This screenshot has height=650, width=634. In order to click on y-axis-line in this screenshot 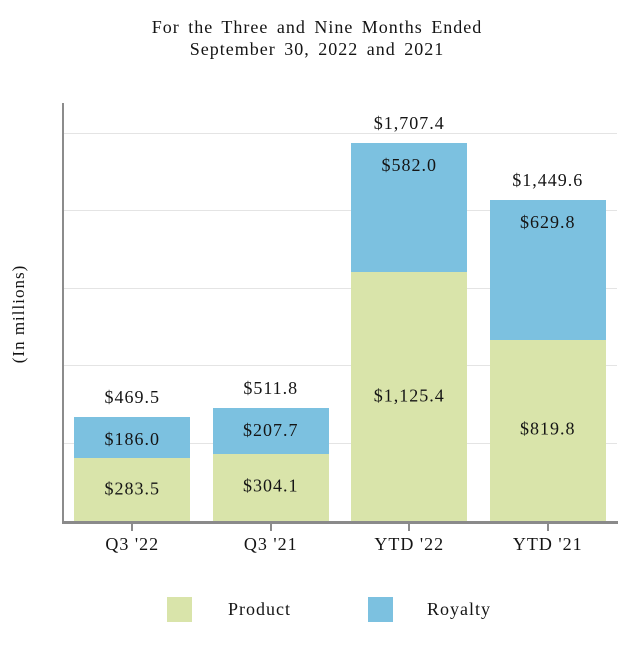, I will do `click(63, 313)`.